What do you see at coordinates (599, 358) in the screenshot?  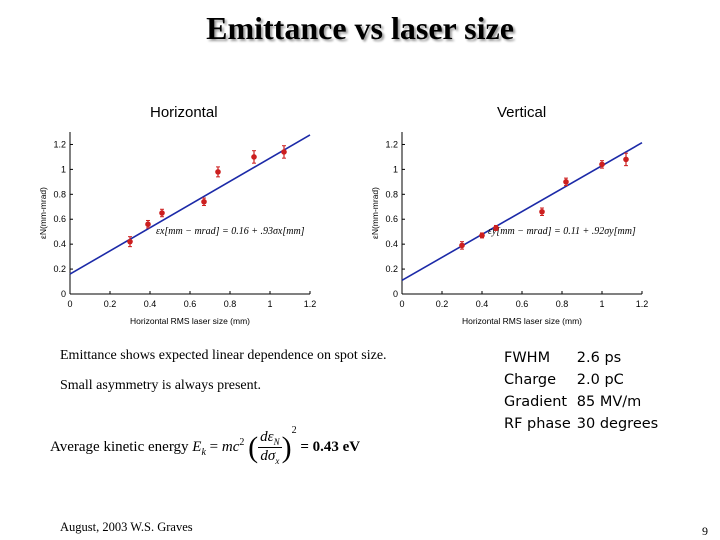 I see `param-value: 2.6 ps` at bounding box center [599, 358].